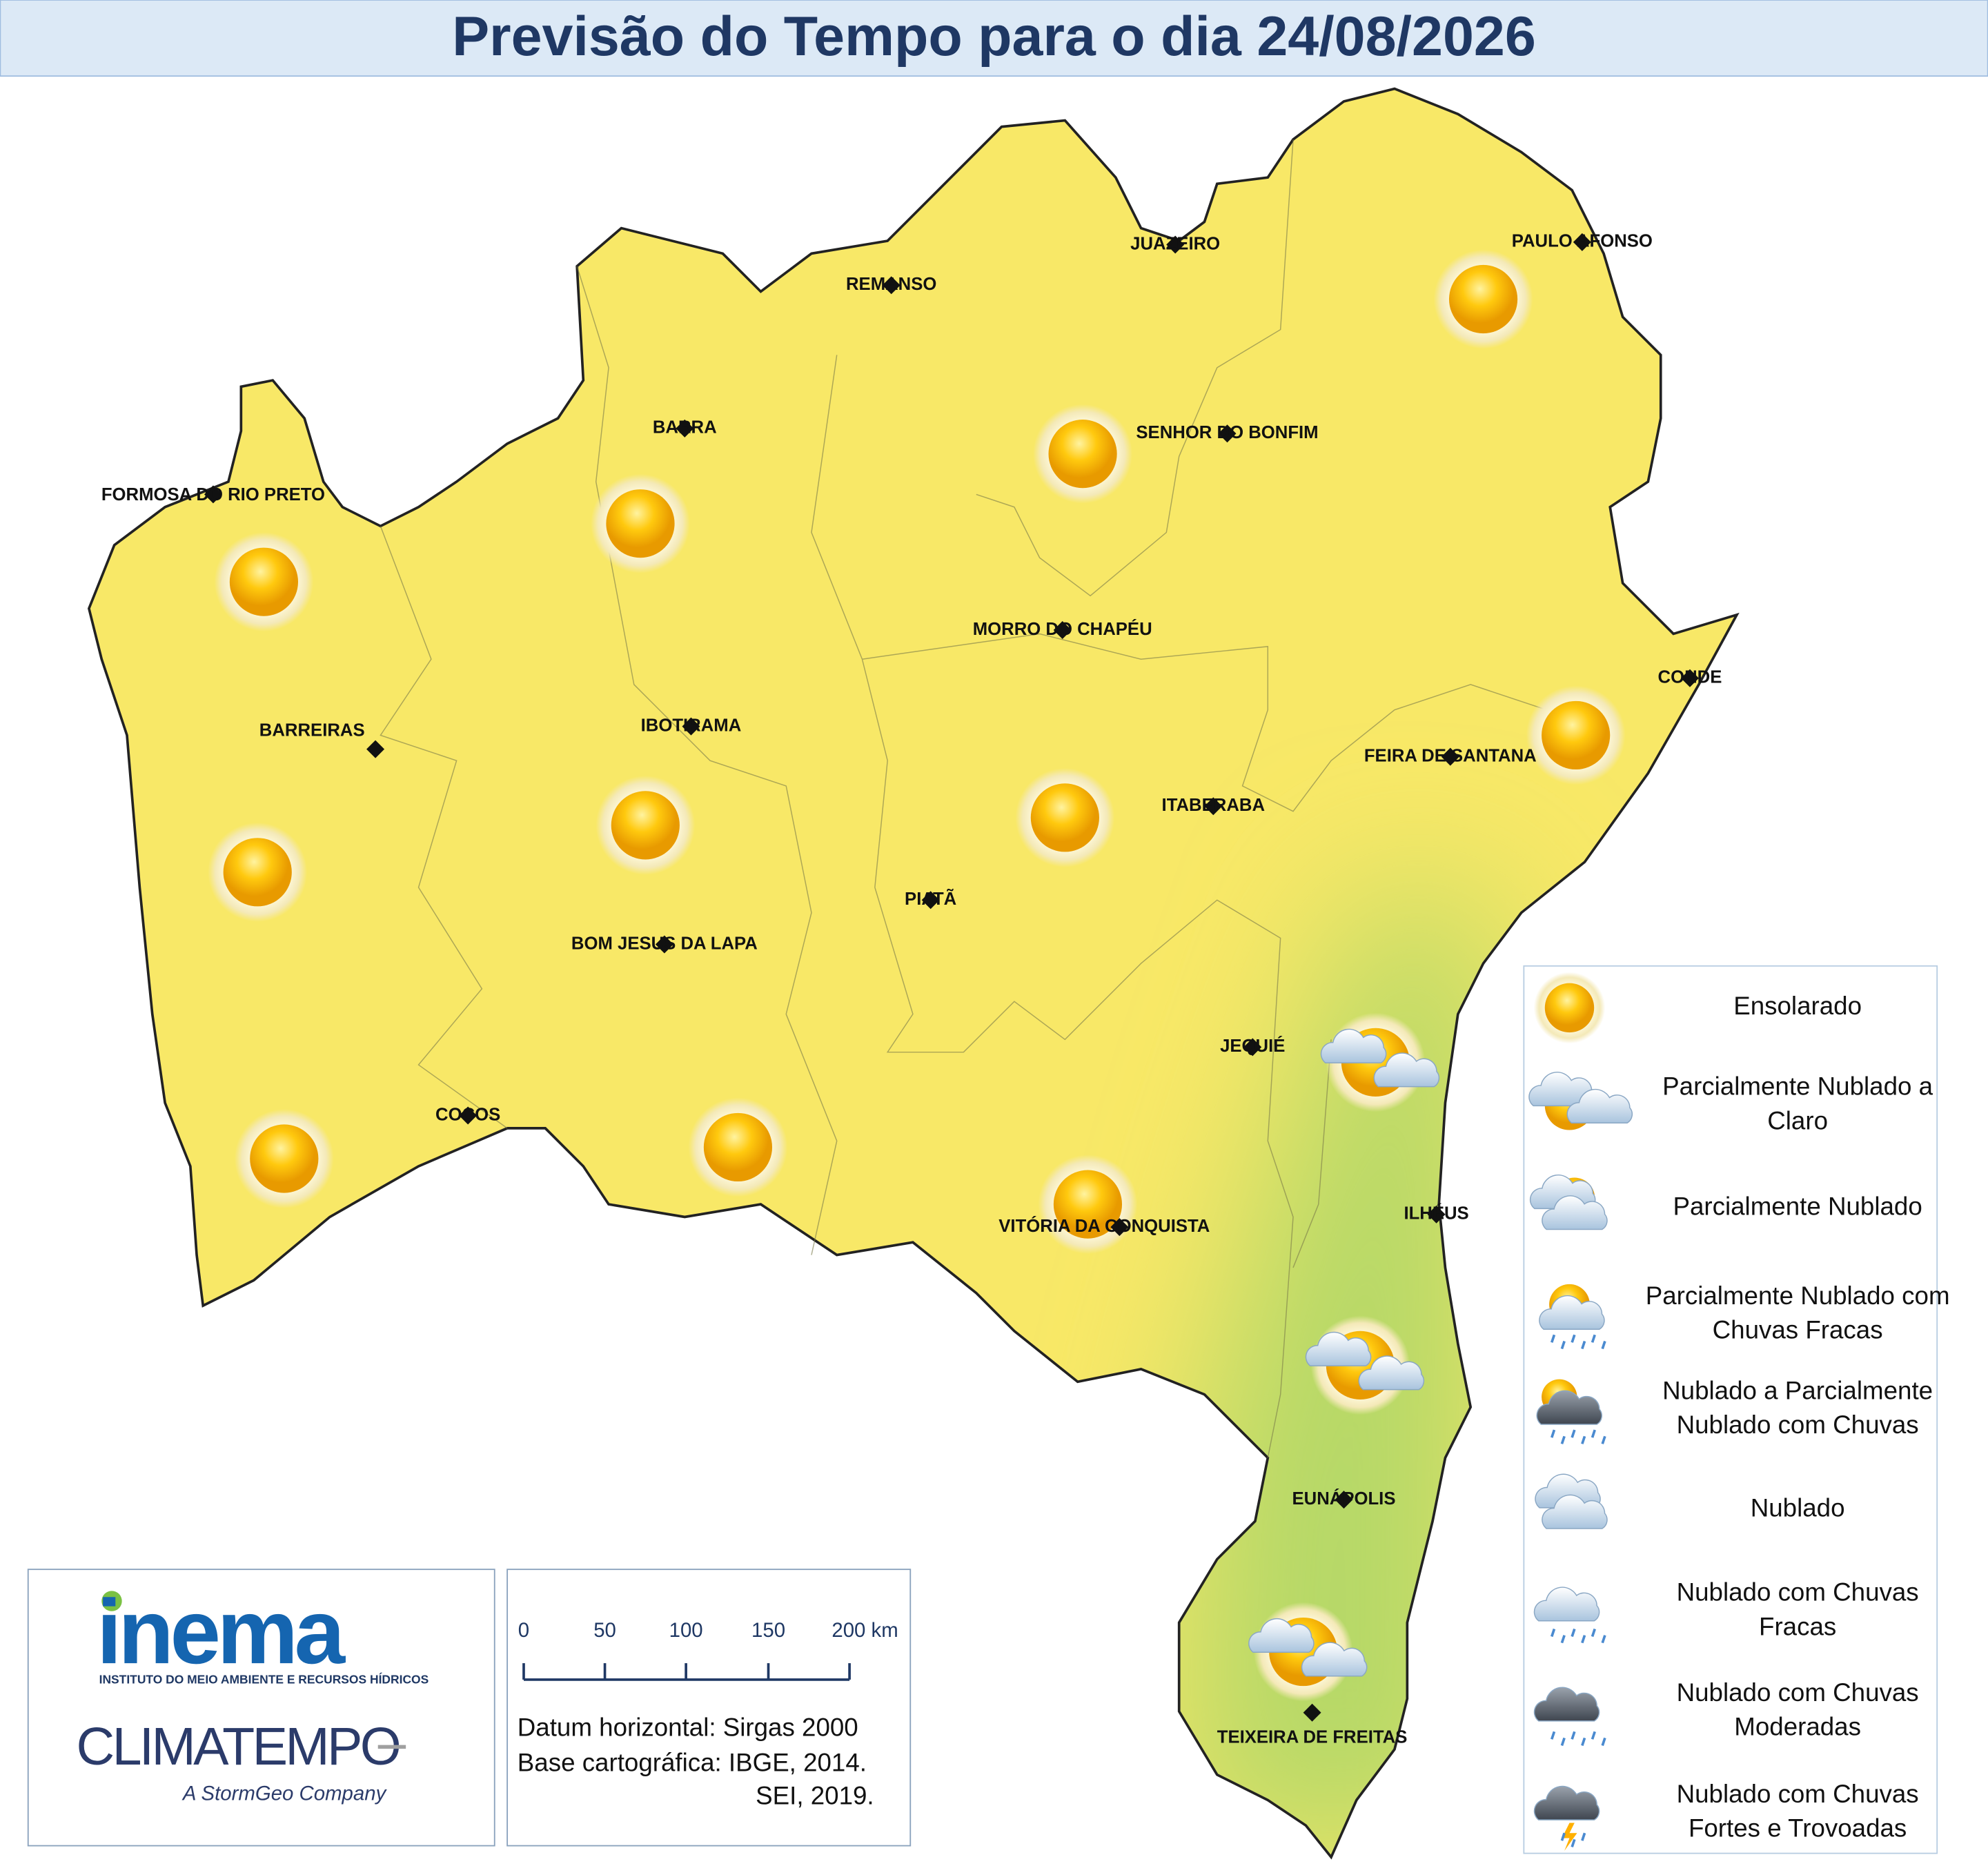 The height and width of the screenshot is (1866, 1988). Describe the element at coordinates (864, 1630) in the screenshot. I see `scale-label: 200 km` at that location.